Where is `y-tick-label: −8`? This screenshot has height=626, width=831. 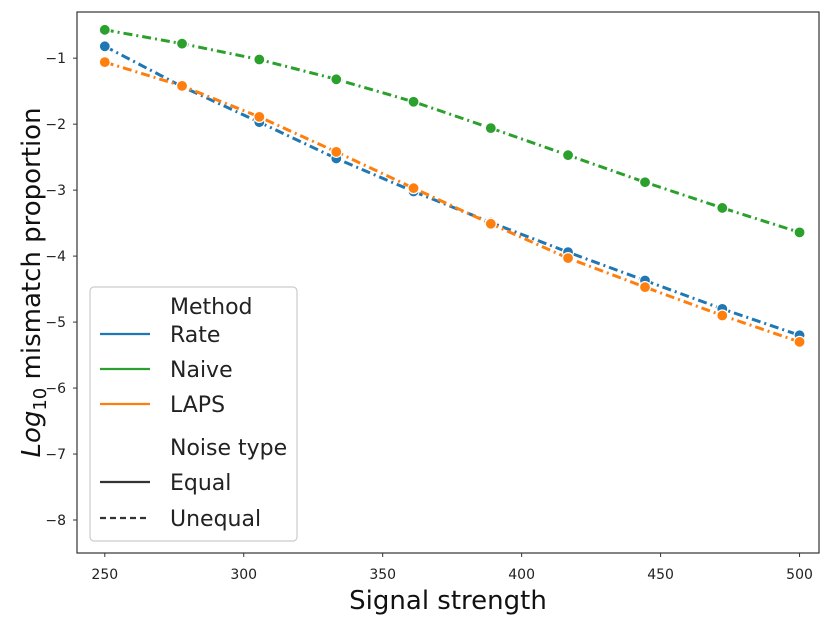 y-tick-label: −8 is located at coordinates (55, 521).